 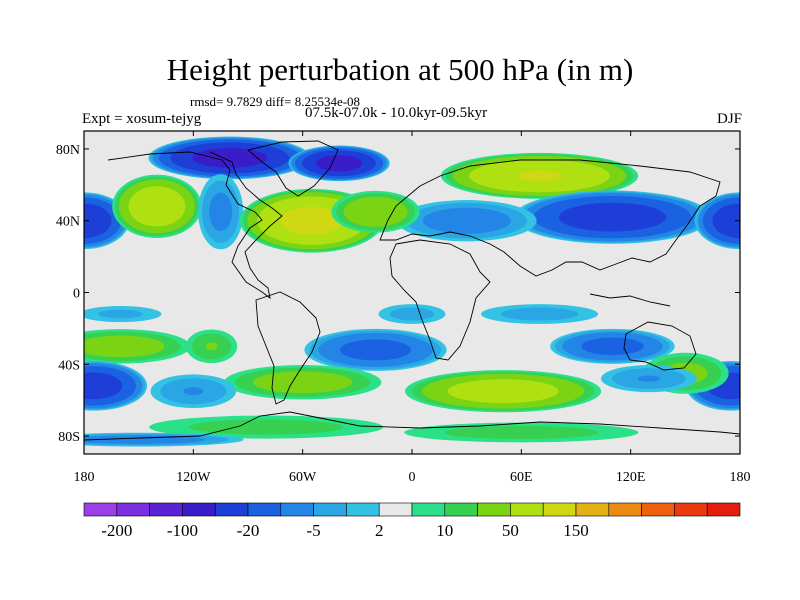 What do you see at coordinates (521, 477) in the screenshot?
I see `x-tick-label: 60E` at bounding box center [521, 477].